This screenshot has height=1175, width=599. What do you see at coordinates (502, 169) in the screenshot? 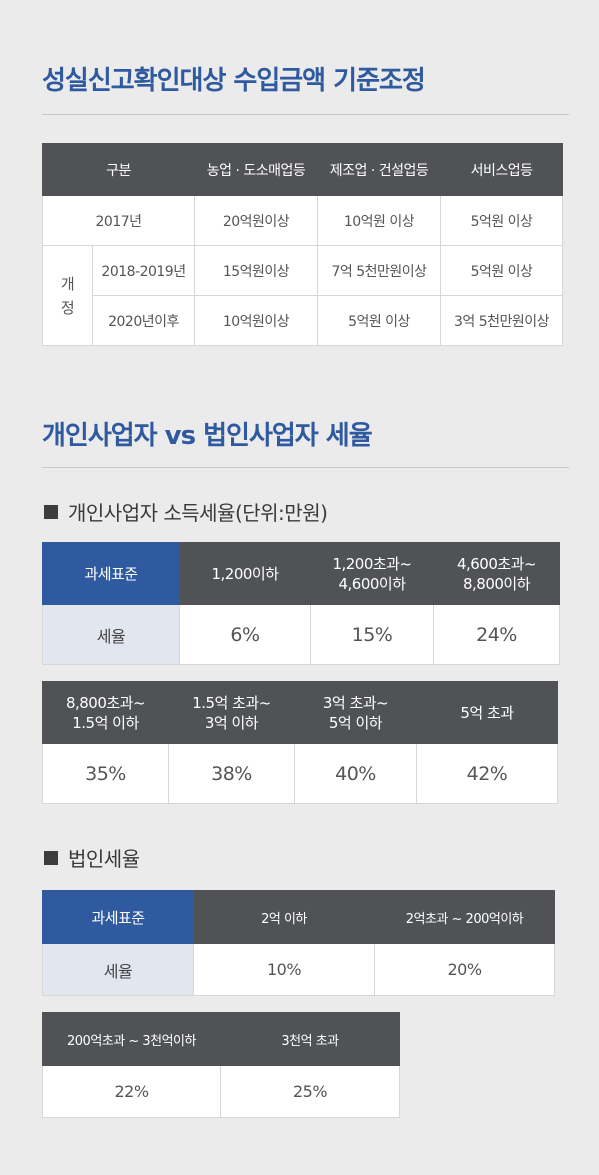
I see `header-services: 서비스업등` at bounding box center [502, 169].